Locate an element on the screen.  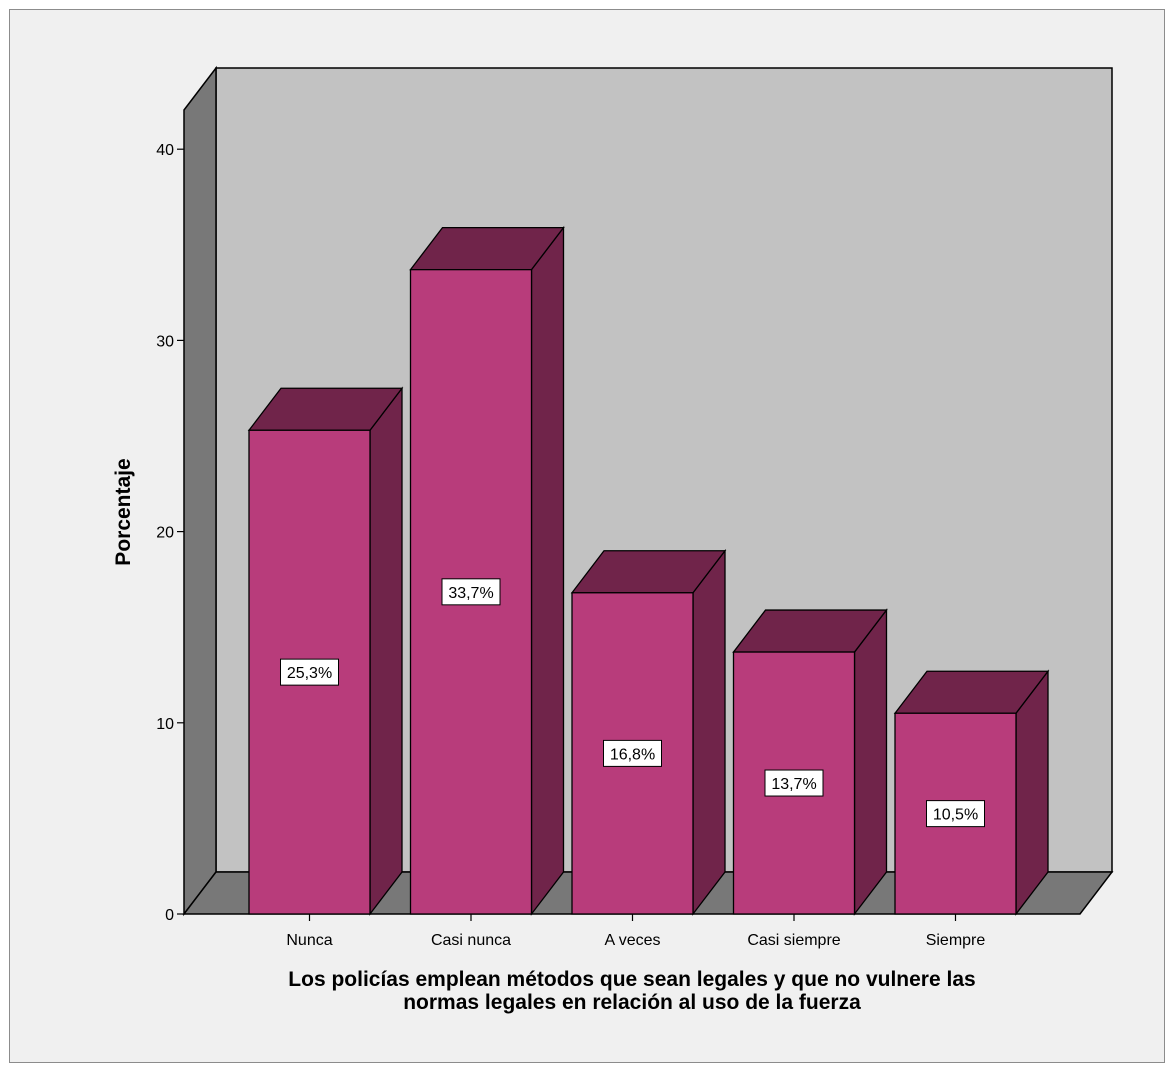
bar: 10,5% is located at coordinates (971, 792).